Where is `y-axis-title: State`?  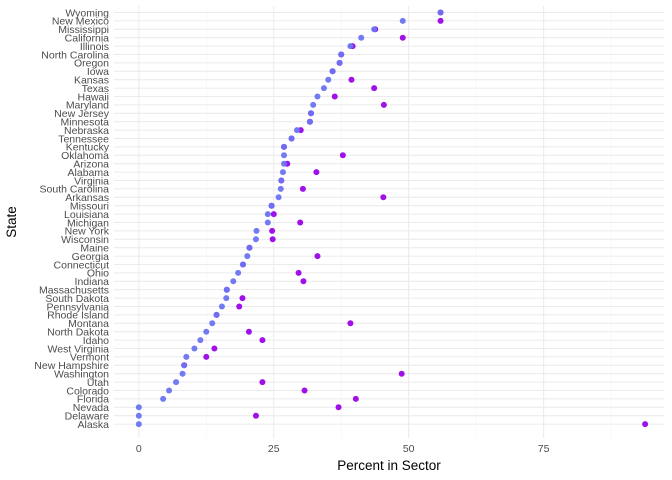 y-axis-title: State is located at coordinates (11, 222).